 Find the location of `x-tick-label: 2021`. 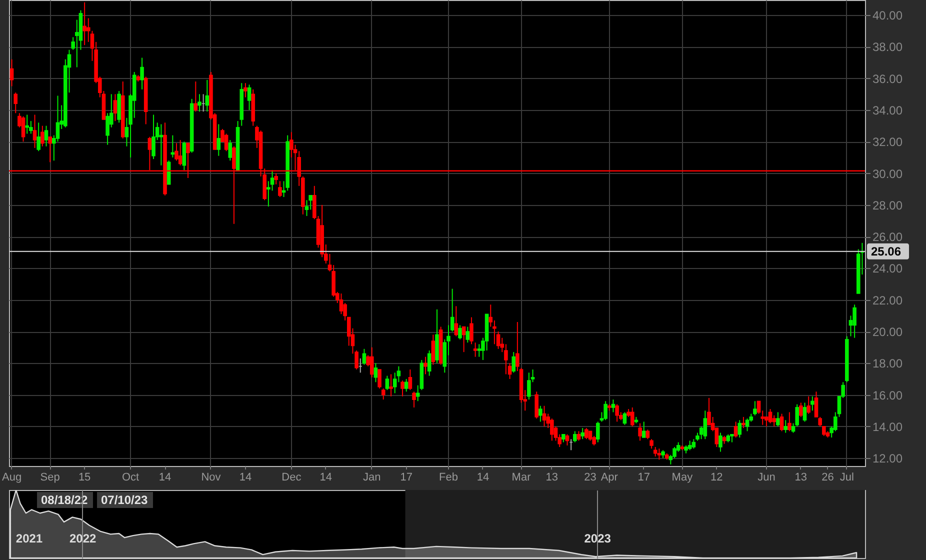

x-tick-label: 2021 is located at coordinates (29, 539).